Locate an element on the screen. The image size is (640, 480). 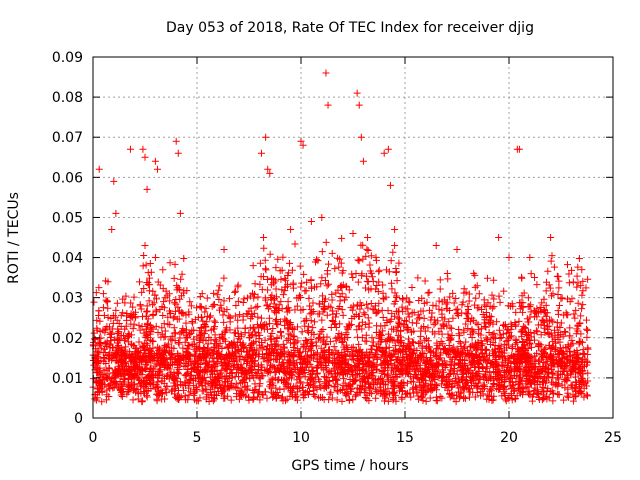
y-tick-label: 0.05 is located at coordinates (67, 218).